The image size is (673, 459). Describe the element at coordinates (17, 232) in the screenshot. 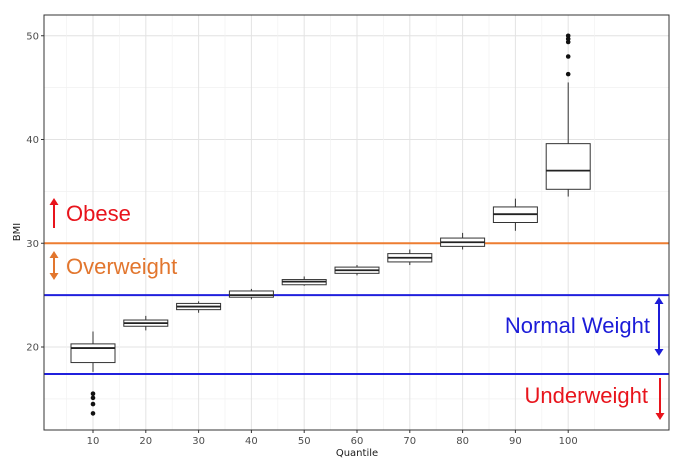

I see `y-axis-title: BMI` at that location.